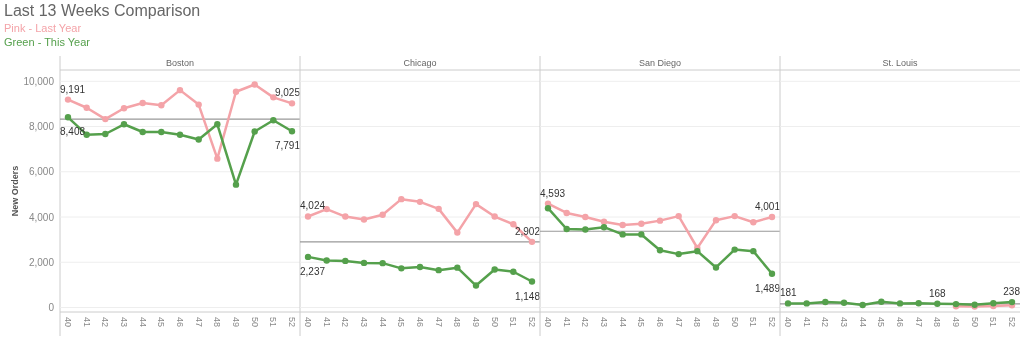  I want to click on data-label: 168, so click(937, 293).